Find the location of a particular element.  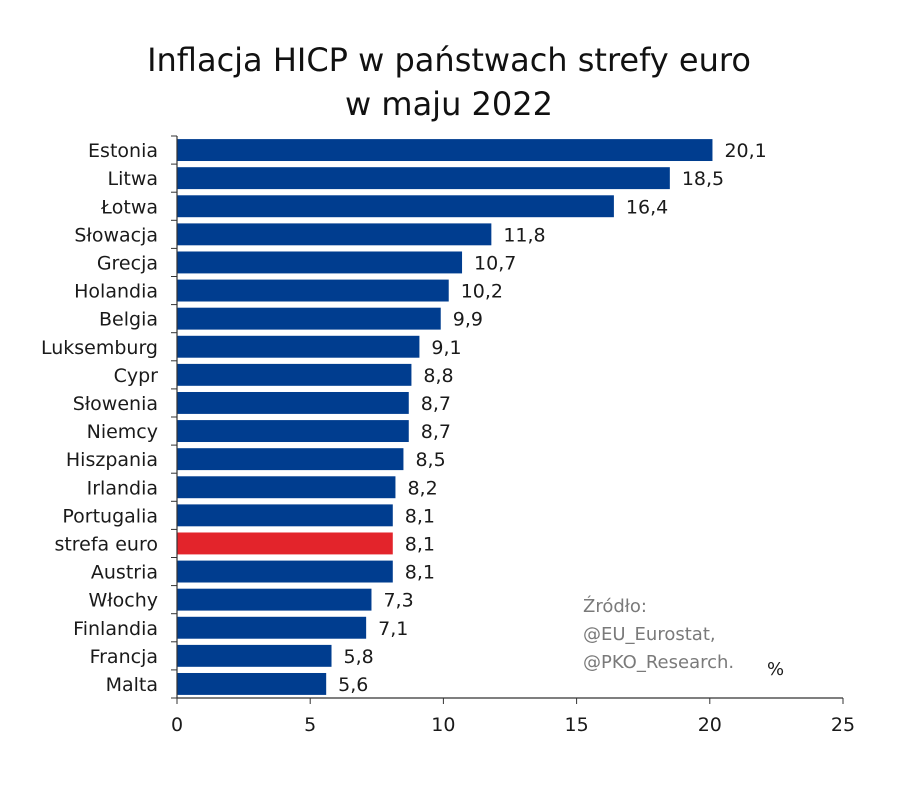

value-label-10: 8,7 is located at coordinates (436, 404).